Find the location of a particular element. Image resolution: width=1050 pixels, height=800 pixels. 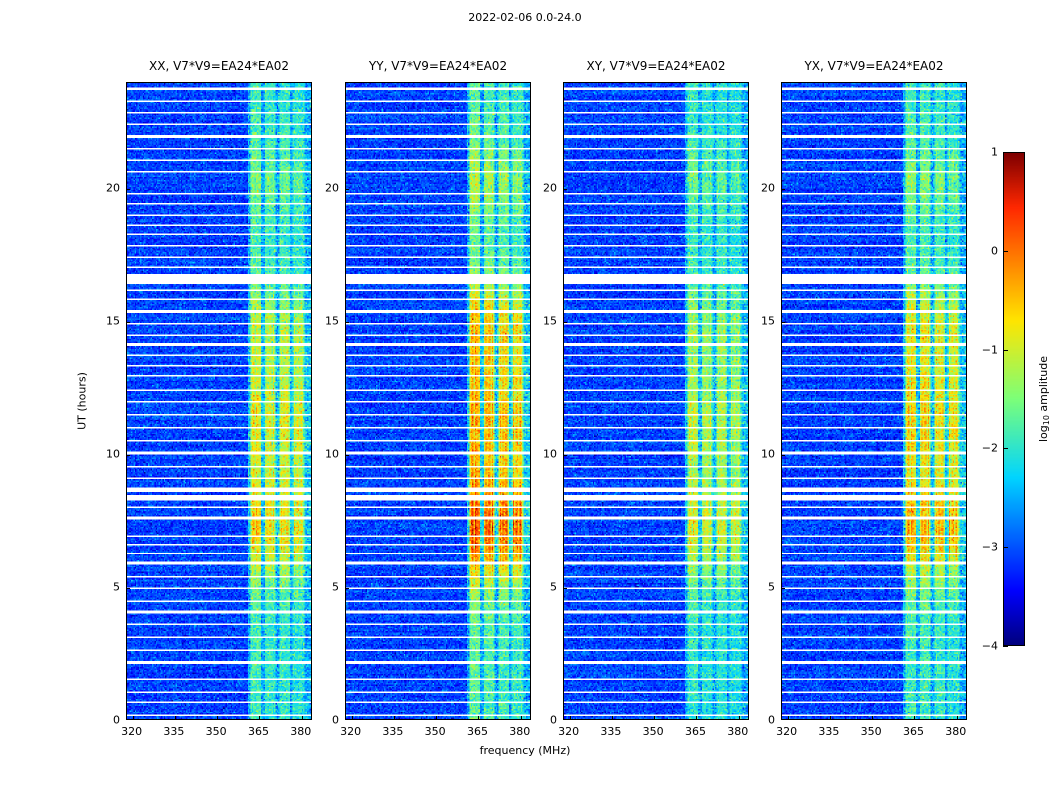

panel-title: YX, V7*V9=EA24*EA02 is located at coordinates (874, 66).